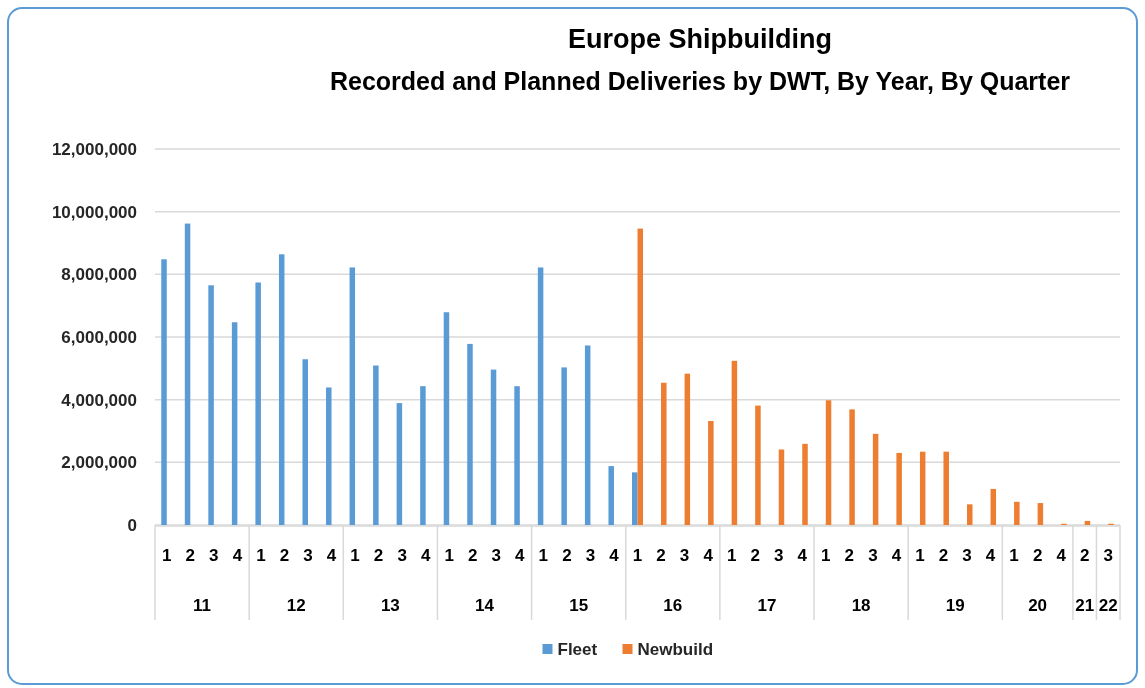 This screenshot has width=1145, height=688. Describe the element at coordinates (955, 605) in the screenshot. I see `text: 19` at that location.